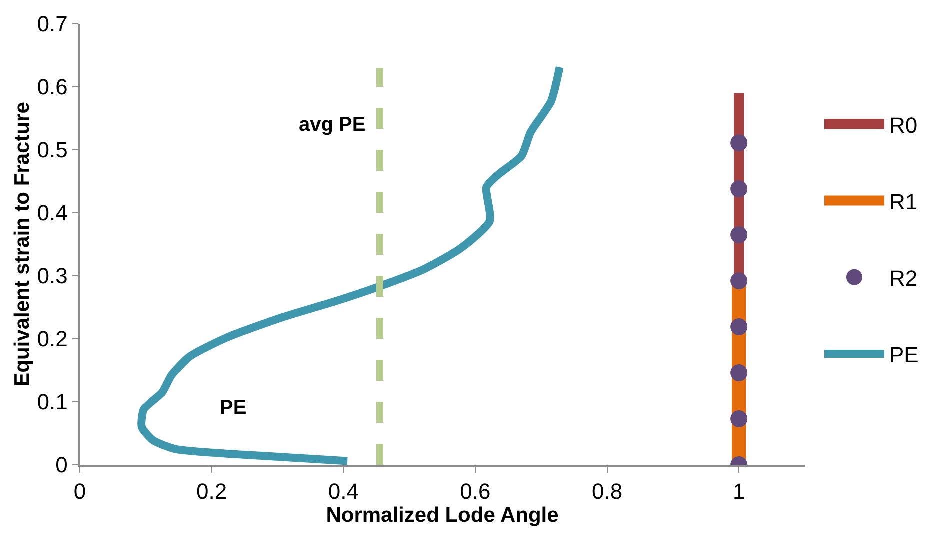 This screenshot has height=533, width=945. I want to click on legend-label: R2, so click(904, 278).